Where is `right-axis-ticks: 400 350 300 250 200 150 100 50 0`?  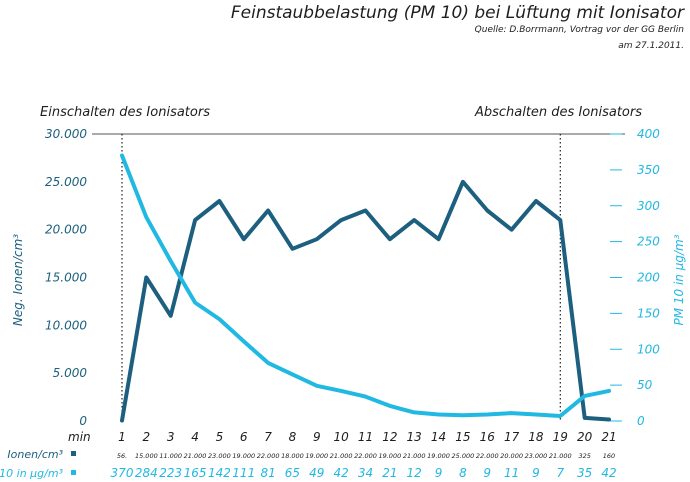
right-axis-ticks: 400 350 300 250 200 150 100 50 0 is located at coordinates (635, 277).